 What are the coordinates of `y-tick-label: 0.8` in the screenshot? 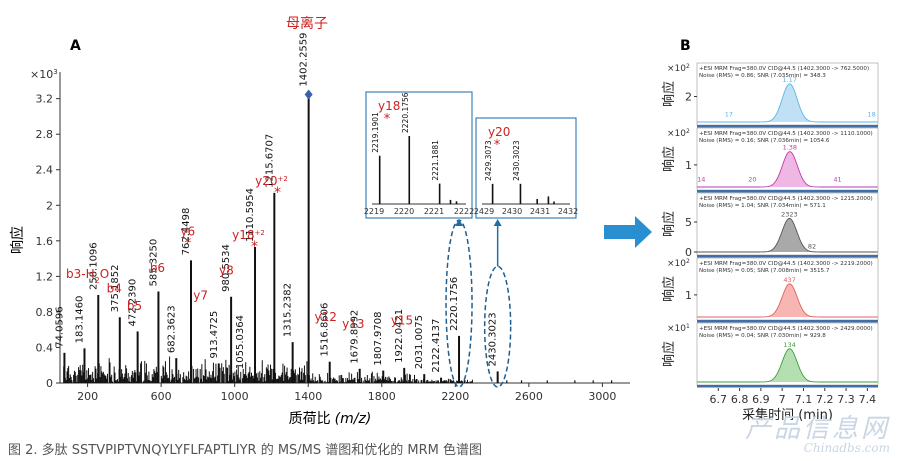 It's located at (45, 312).